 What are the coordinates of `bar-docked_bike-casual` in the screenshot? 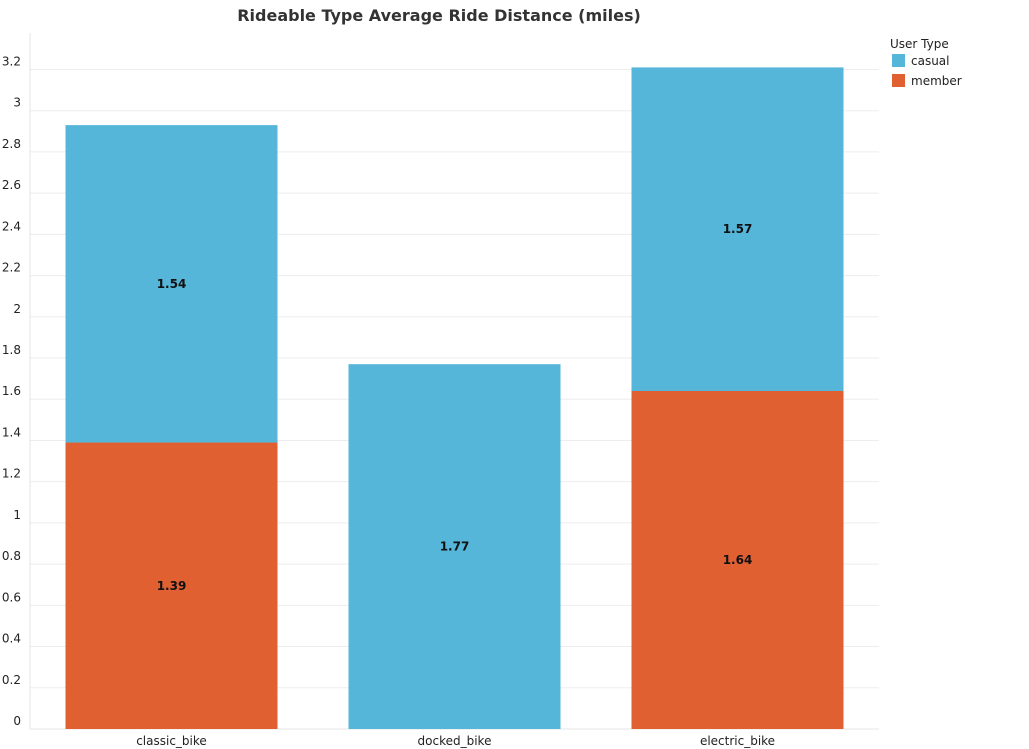 It's located at (454, 546).